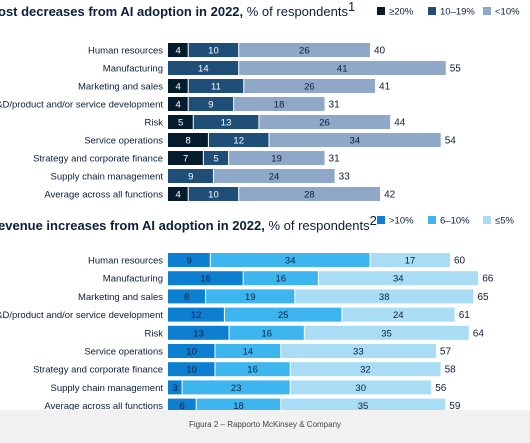 This screenshot has width=530, height=443. Describe the element at coordinates (390, 195) in the screenshot. I see `total-value-label: 42` at that location.